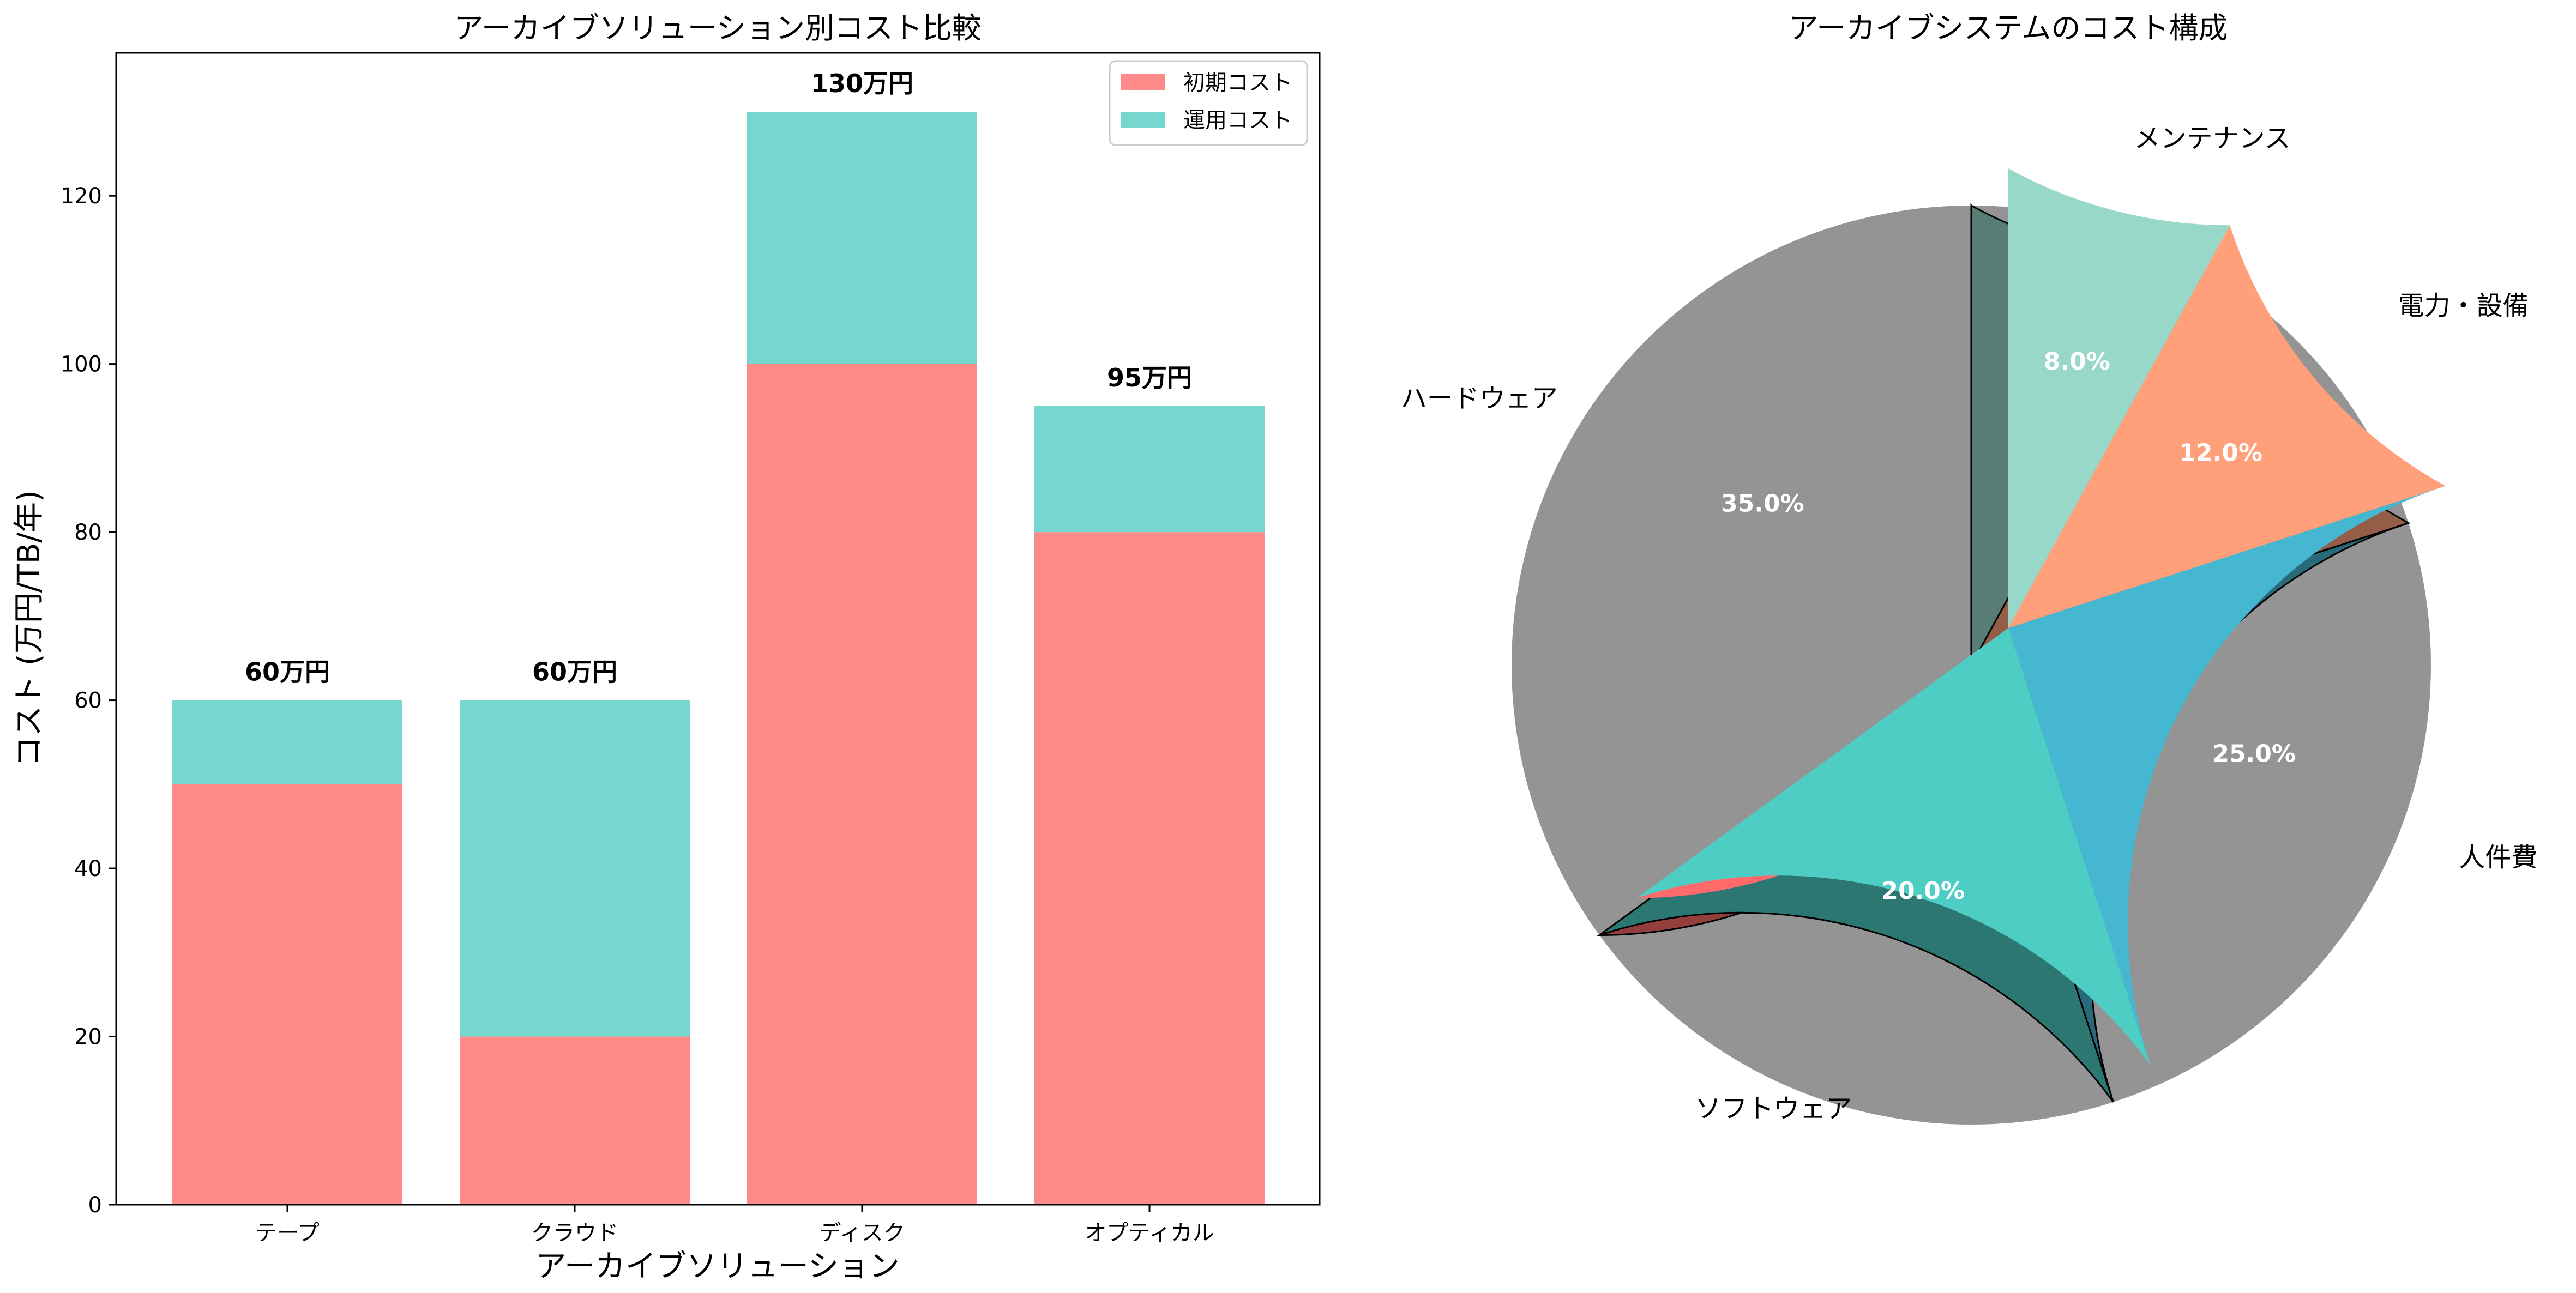 This screenshot has height=1293, width=2576. I want to click on legend-swatch-initial-cost, so click(1143, 82).